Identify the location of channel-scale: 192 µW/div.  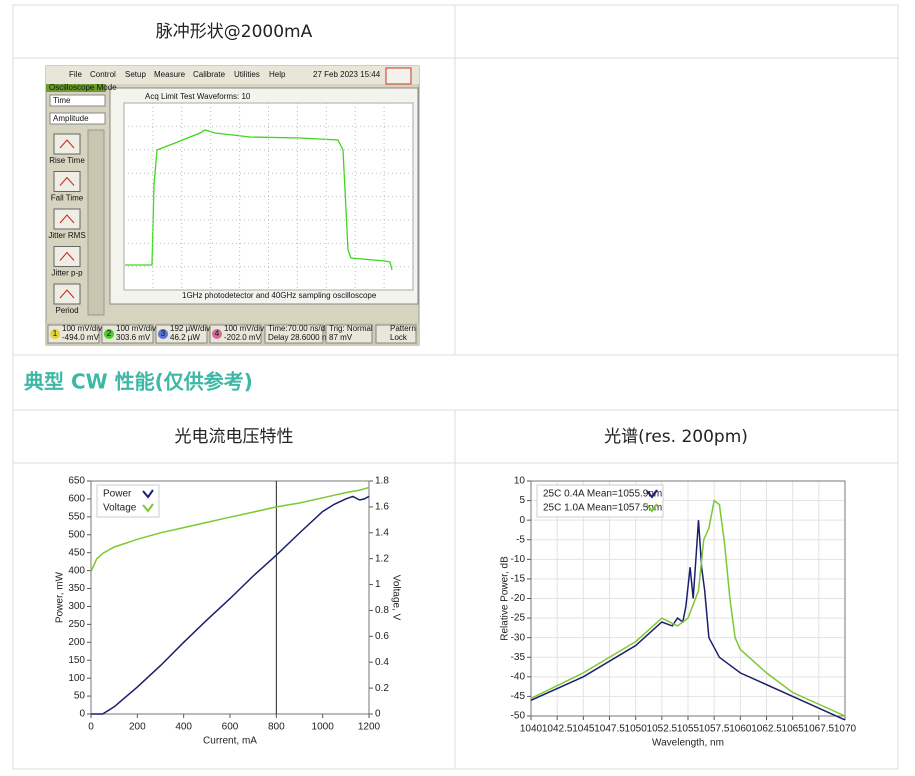
(190, 328).